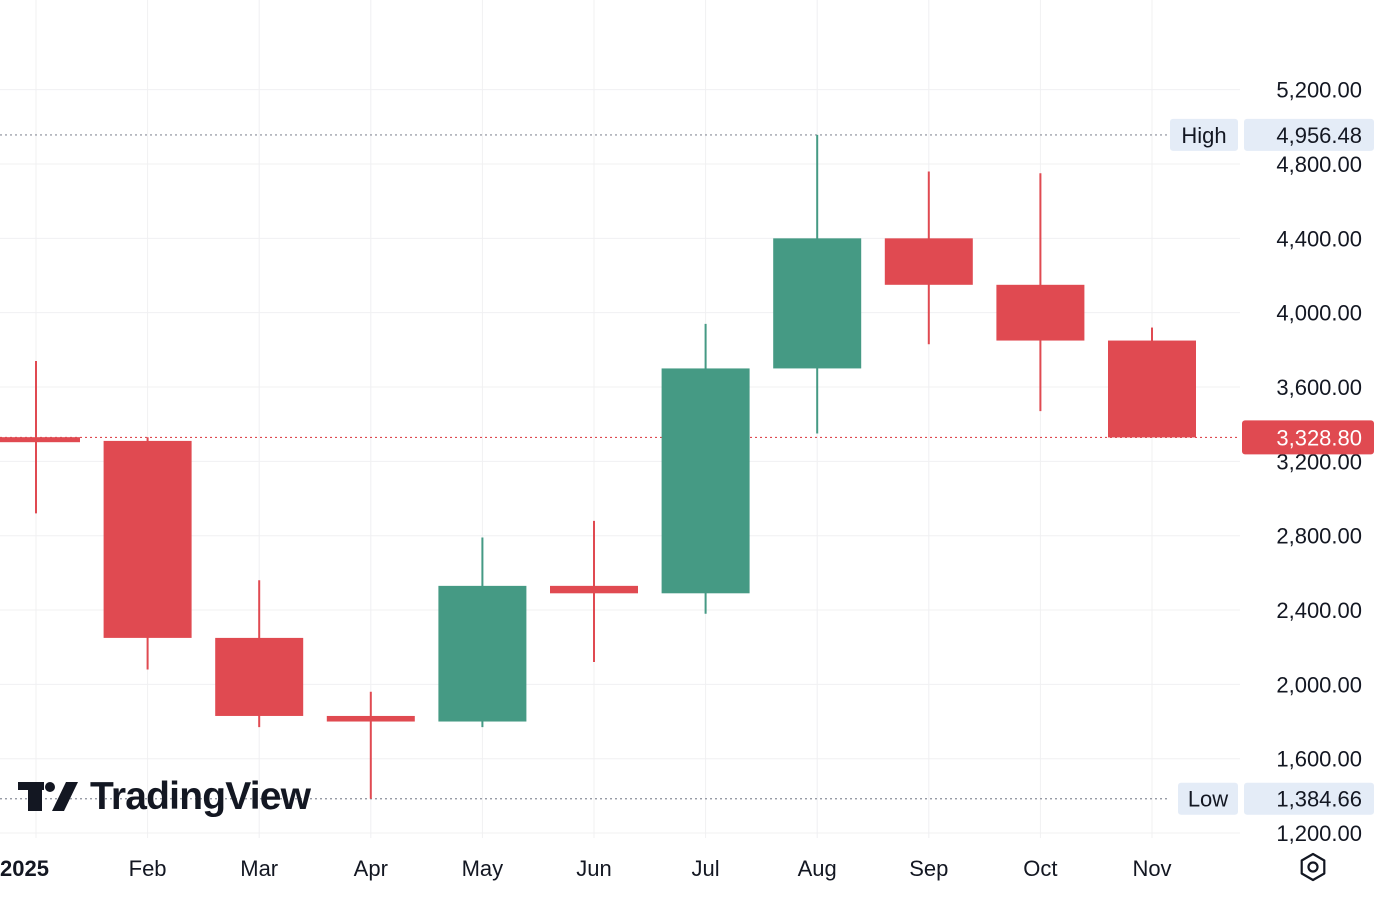 The width and height of the screenshot is (1384, 899). What do you see at coordinates (259, 868) in the screenshot?
I see `x-axis-tick-label: Mar` at bounding box center [259, 868].